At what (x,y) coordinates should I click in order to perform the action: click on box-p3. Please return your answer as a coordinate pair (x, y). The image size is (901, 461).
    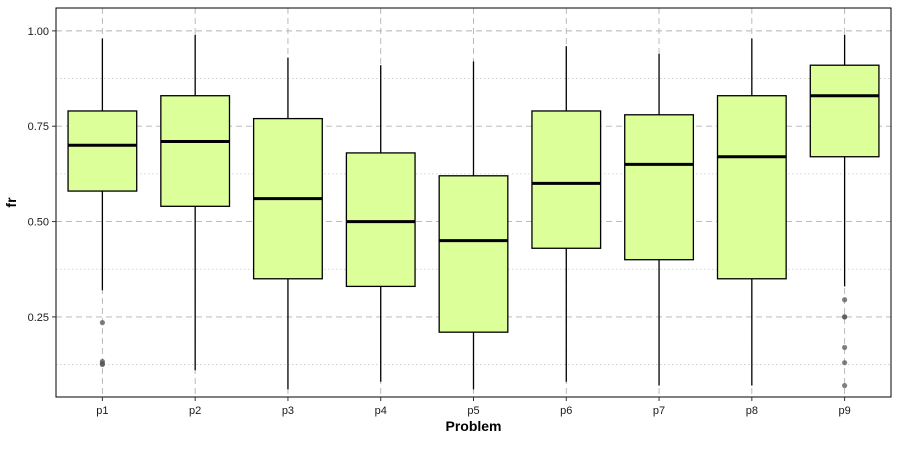
    Looking at the image, I should click on (287, 223).